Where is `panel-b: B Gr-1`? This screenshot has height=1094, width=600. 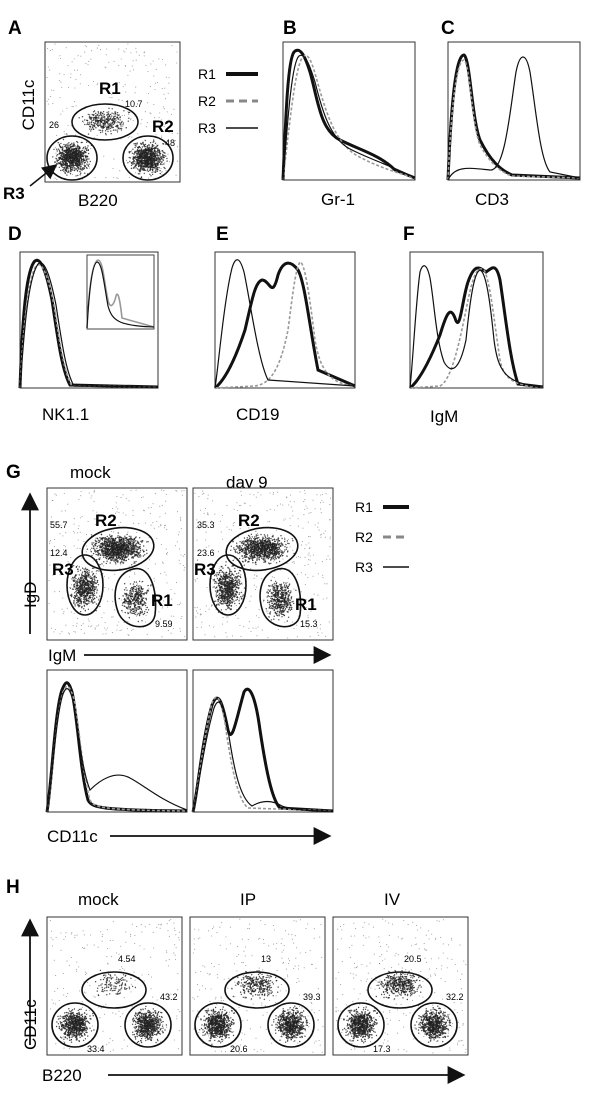 panel-b: B Gr-1 is located at coordinates (348, 113).